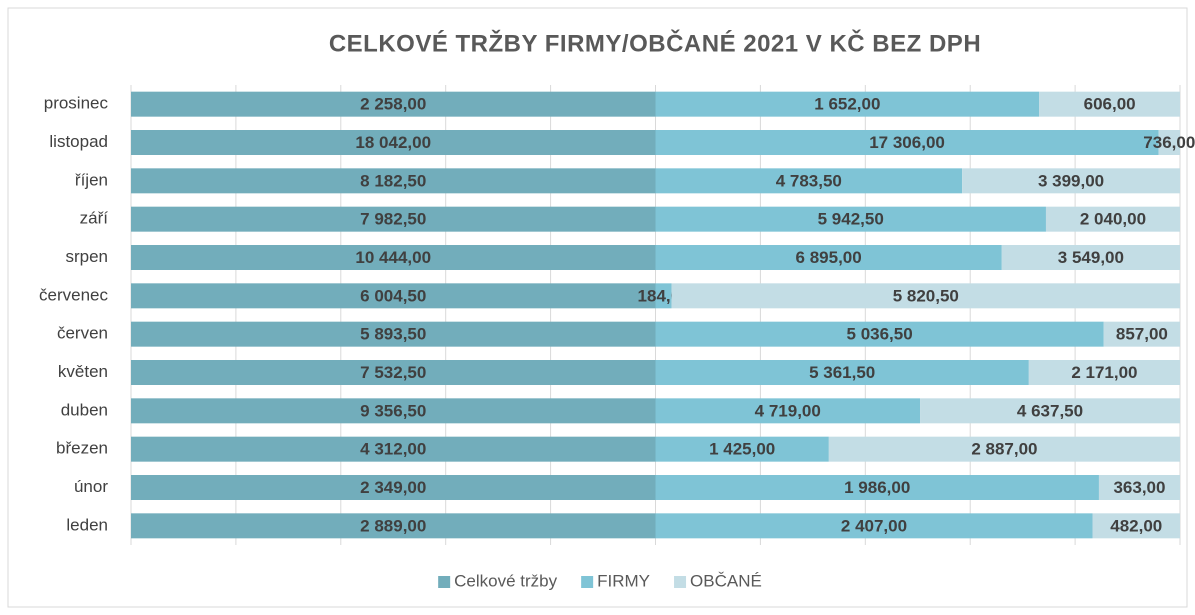 Image resolution: width=1195 pixels, height=615 pixels. I want to click on data-label: 4 312,00, so click(393, 449).